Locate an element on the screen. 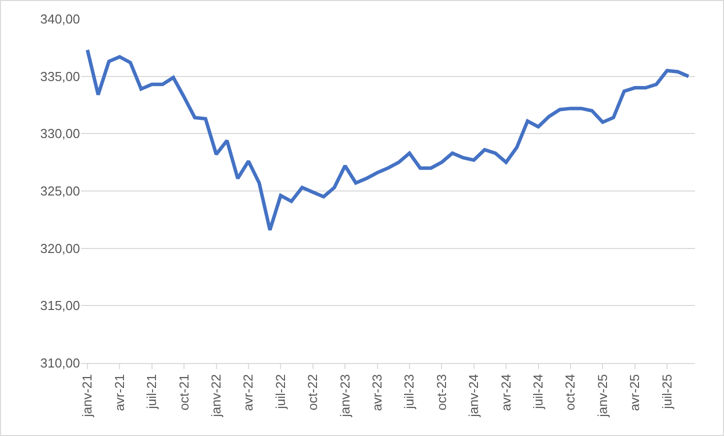 The width and height of the screenshot is (724, 436). y-tick-label: 320,00 is located at coordinates (60, 248).